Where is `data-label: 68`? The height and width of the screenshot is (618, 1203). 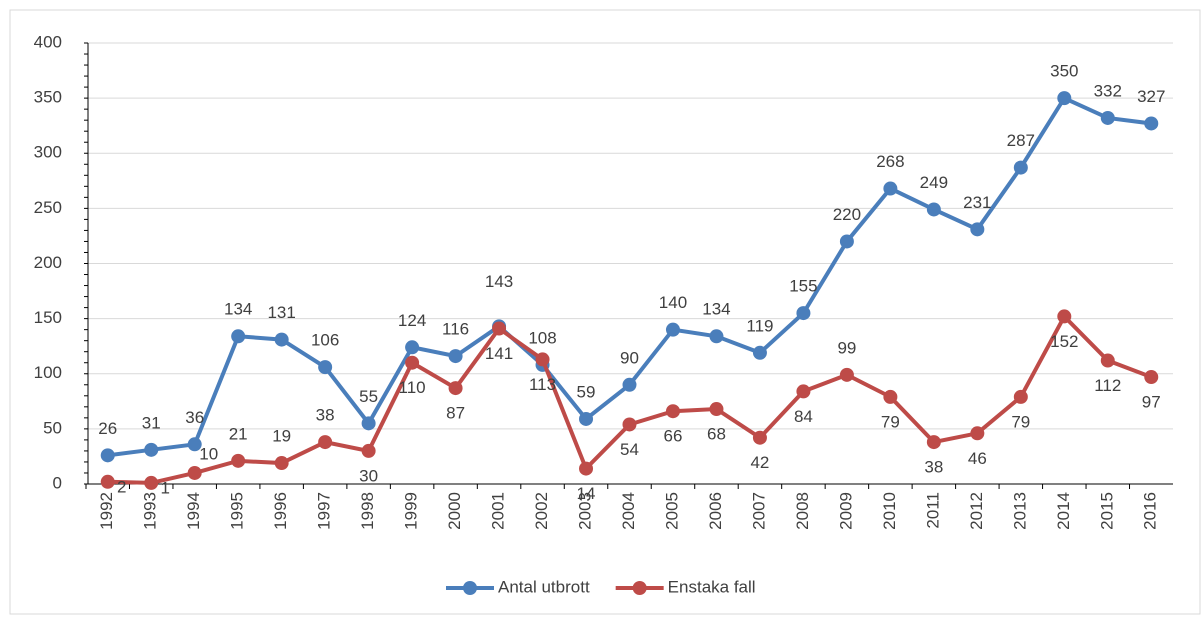 data-label: 68 is located at coordinates (716, 434).